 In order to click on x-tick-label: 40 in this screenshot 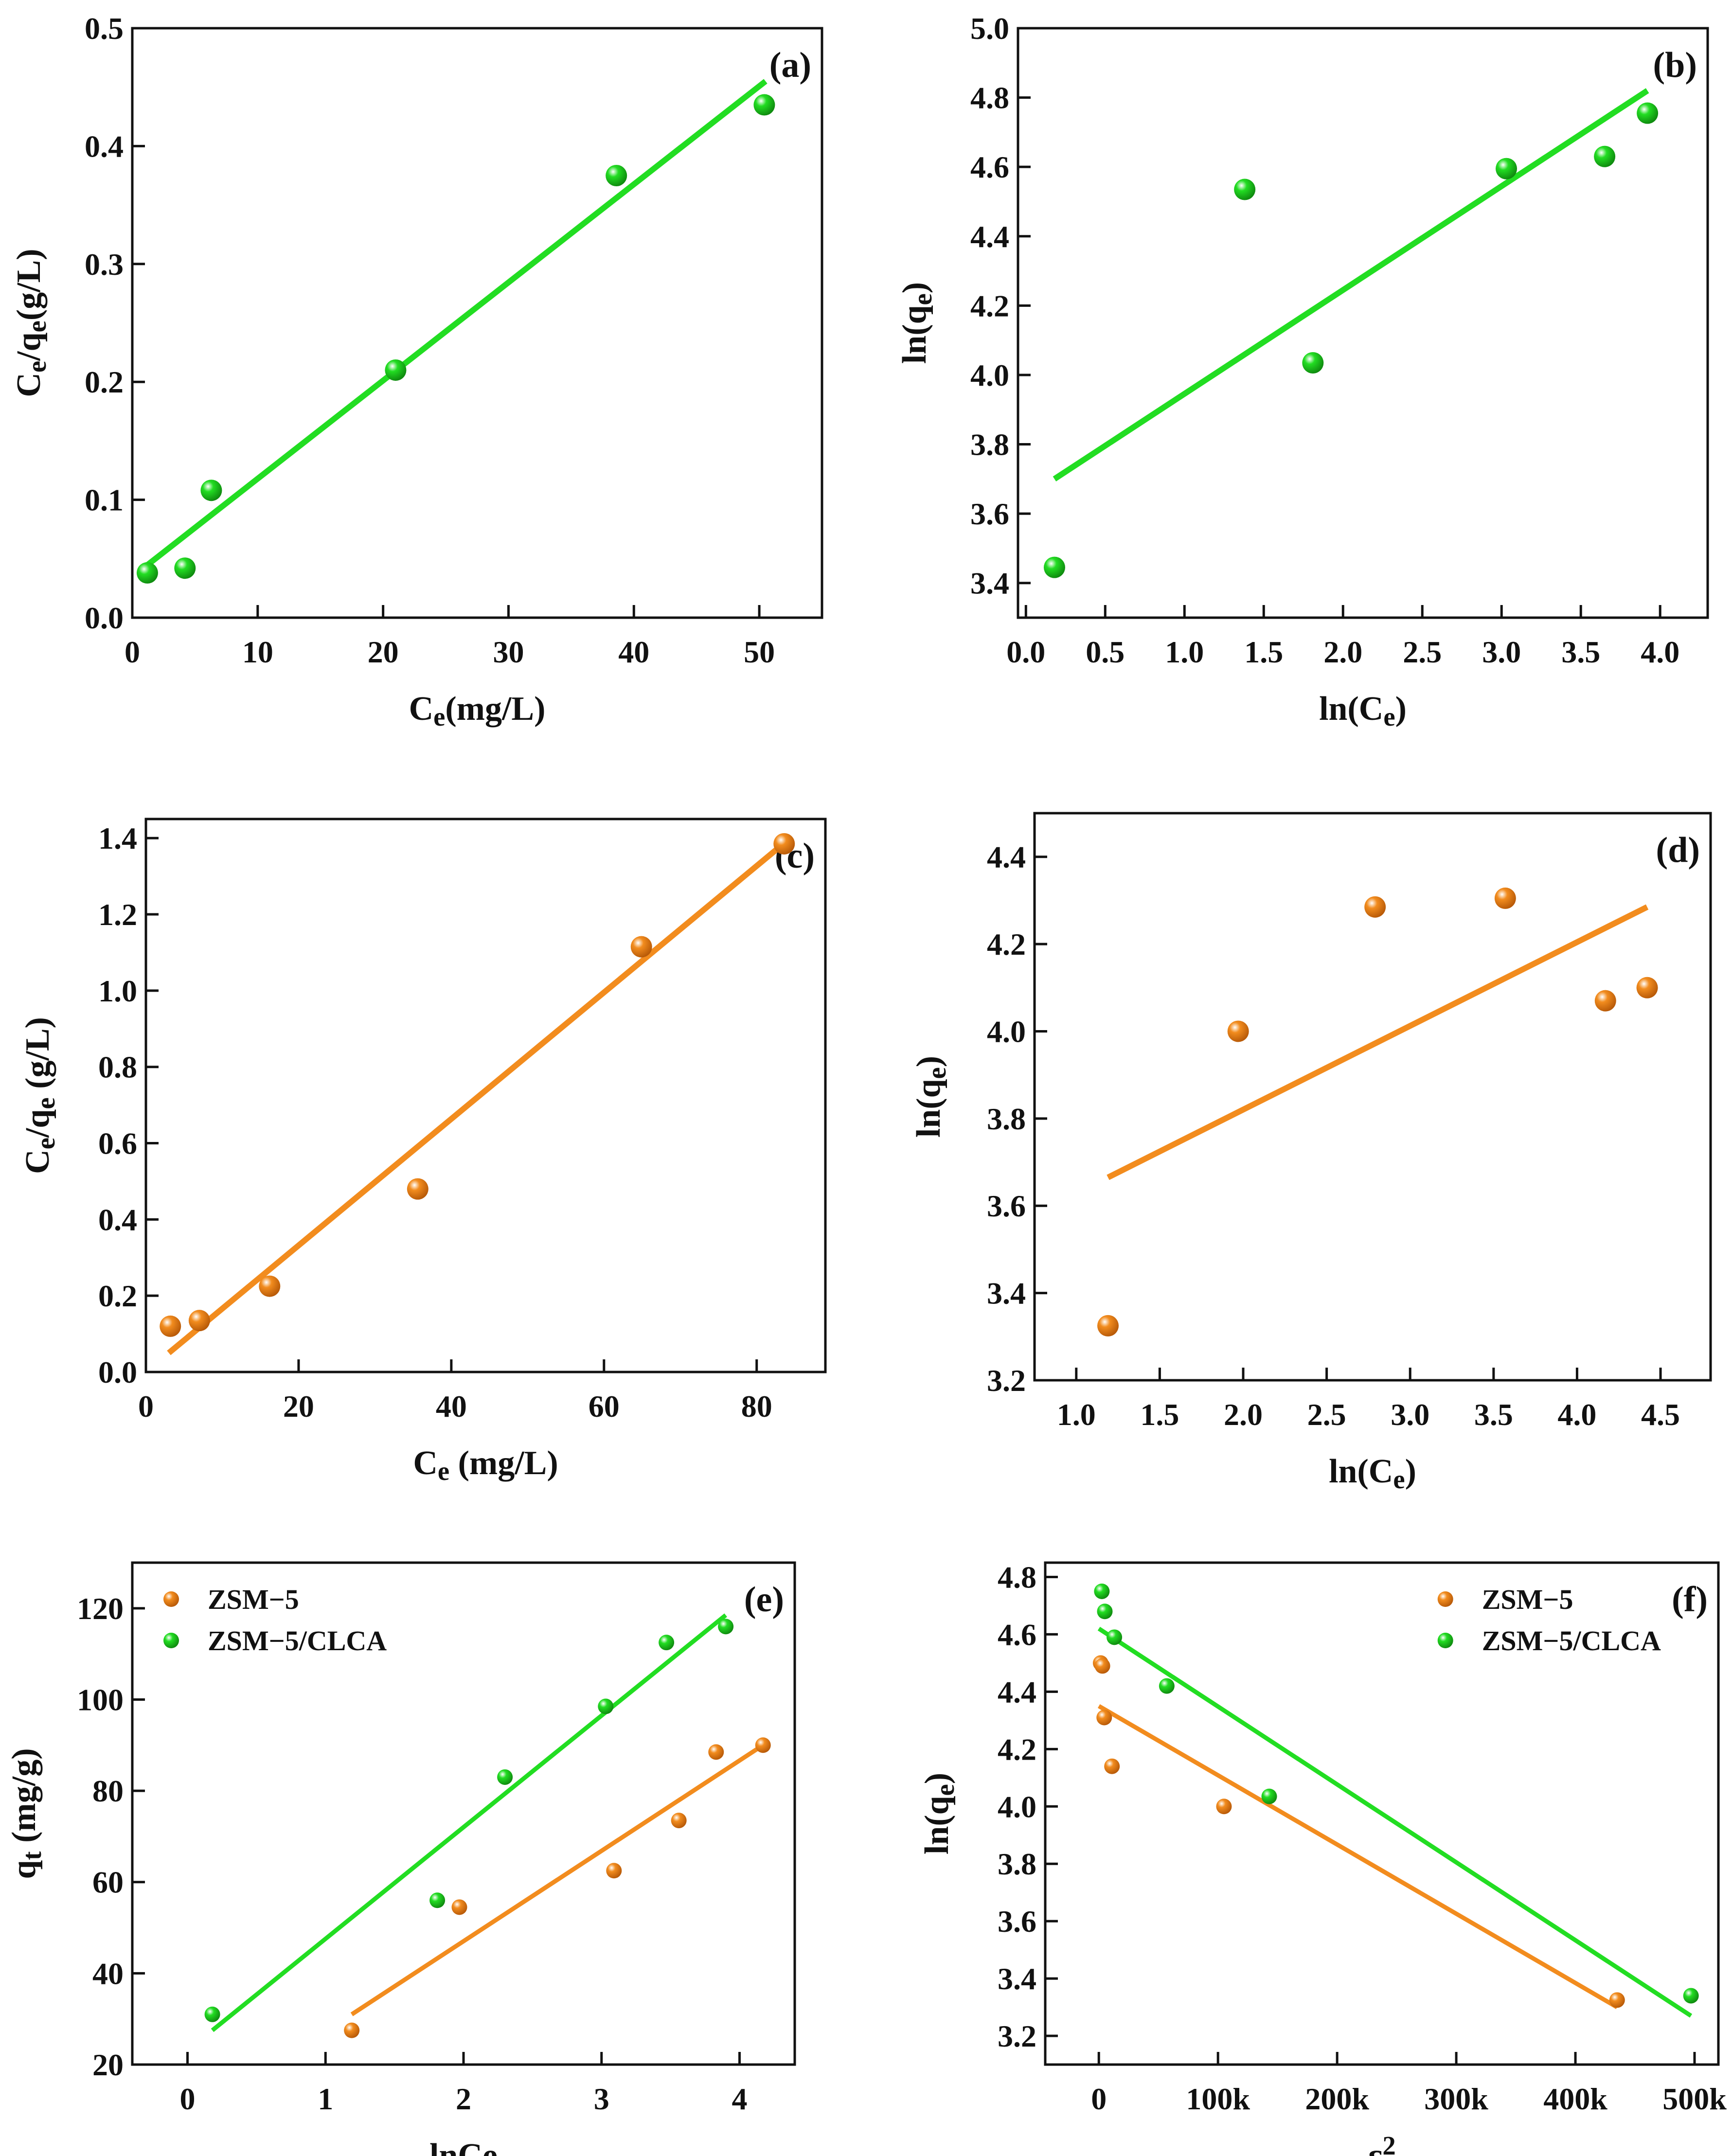, I will do `click(452, 1406)`.